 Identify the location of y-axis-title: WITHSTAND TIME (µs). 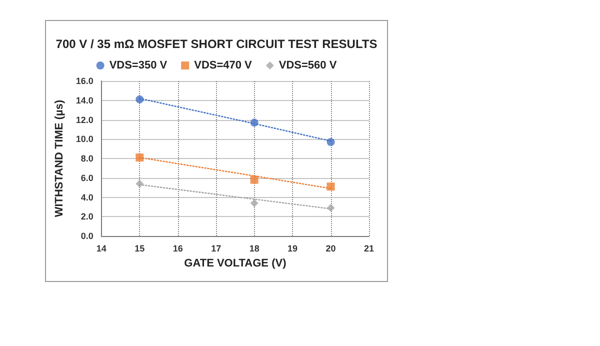
(60, 158).